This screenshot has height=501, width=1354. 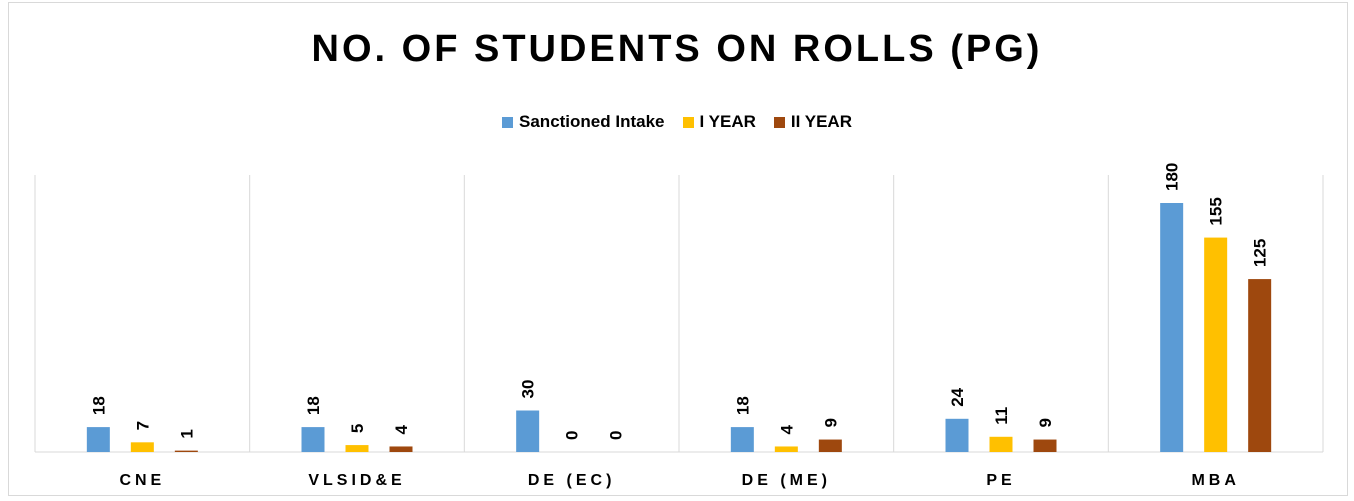 What do you see at coordinates (727, 121) in the screenshot?
I see `legend-label-i-year: I YEAR` at bounding box center [727, 121].